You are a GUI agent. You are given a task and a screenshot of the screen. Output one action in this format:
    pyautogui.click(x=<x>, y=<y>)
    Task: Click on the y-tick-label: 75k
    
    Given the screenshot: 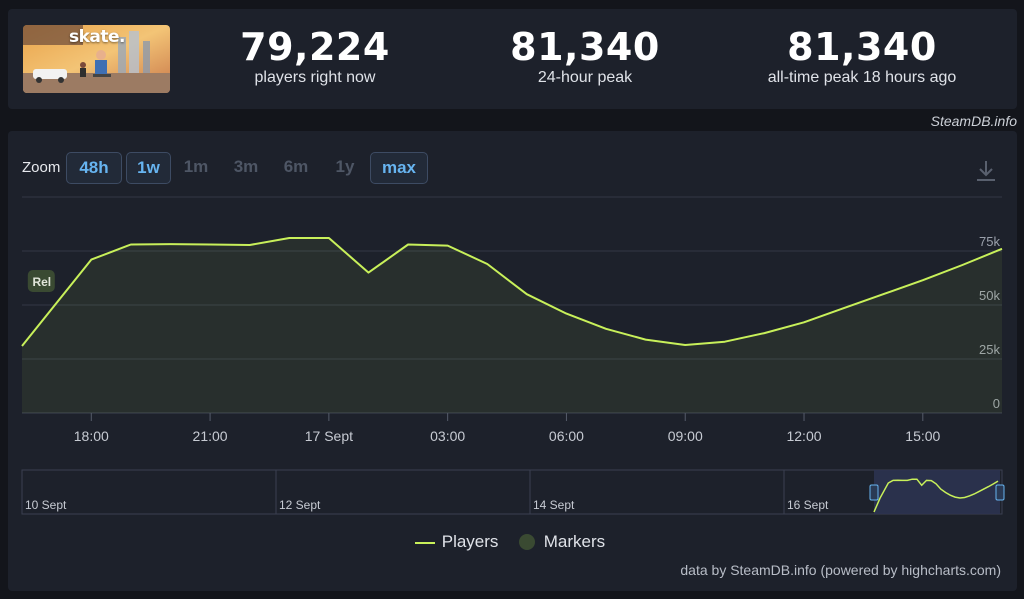 What is the action you would take?
    pyautogui.click(x=989, y=241)
    